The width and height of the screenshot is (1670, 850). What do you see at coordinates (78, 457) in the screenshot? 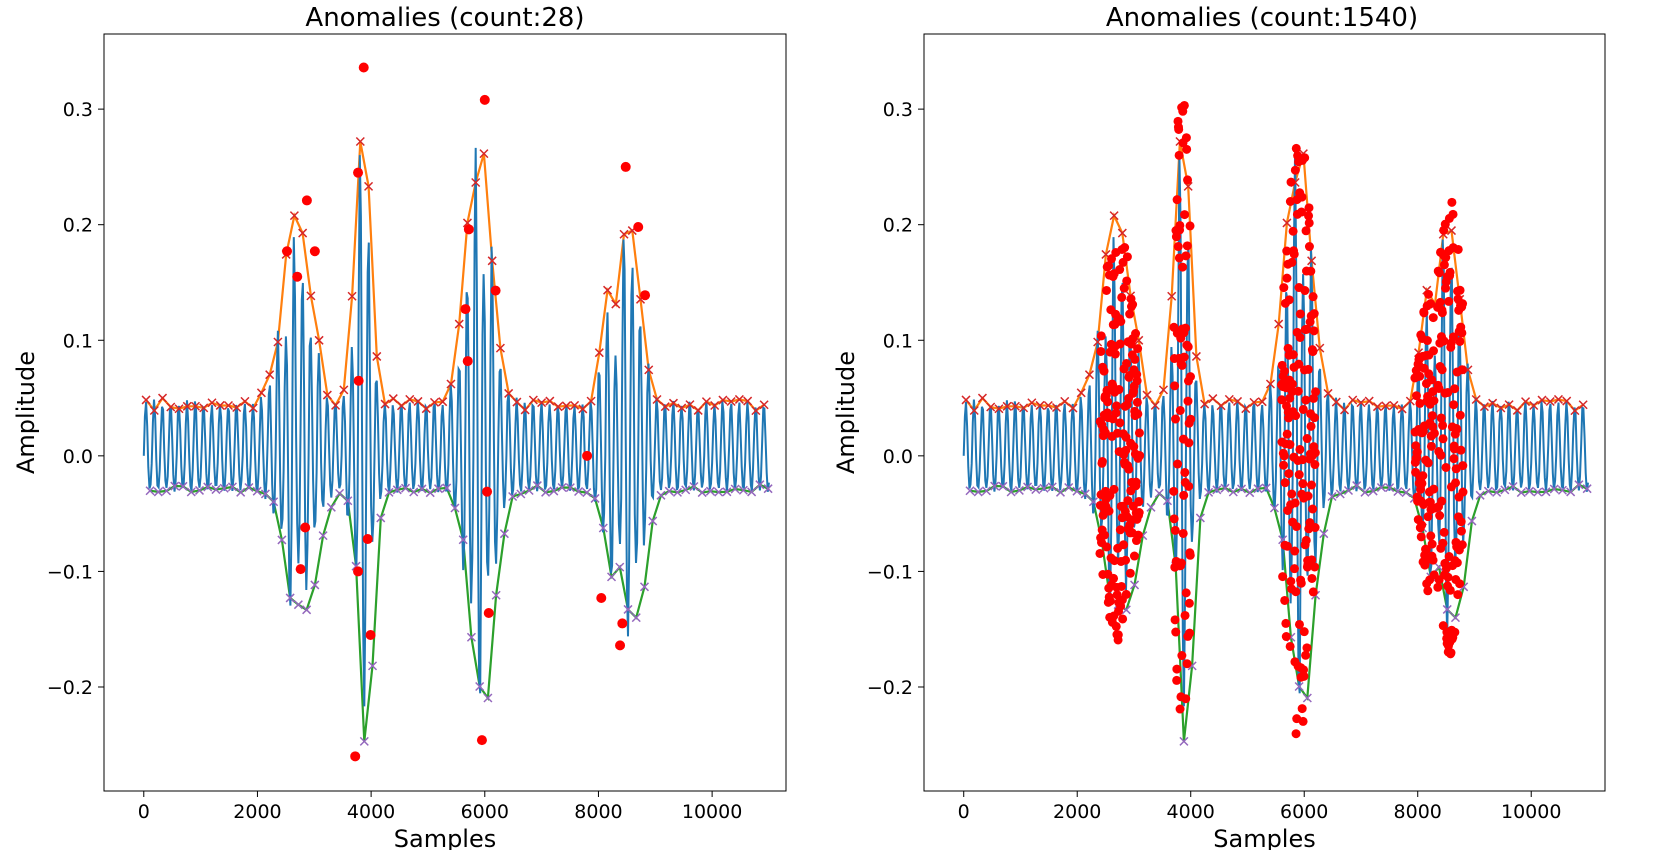
I see `y-tick-label: 0.0` at bounding box center [78, 457].